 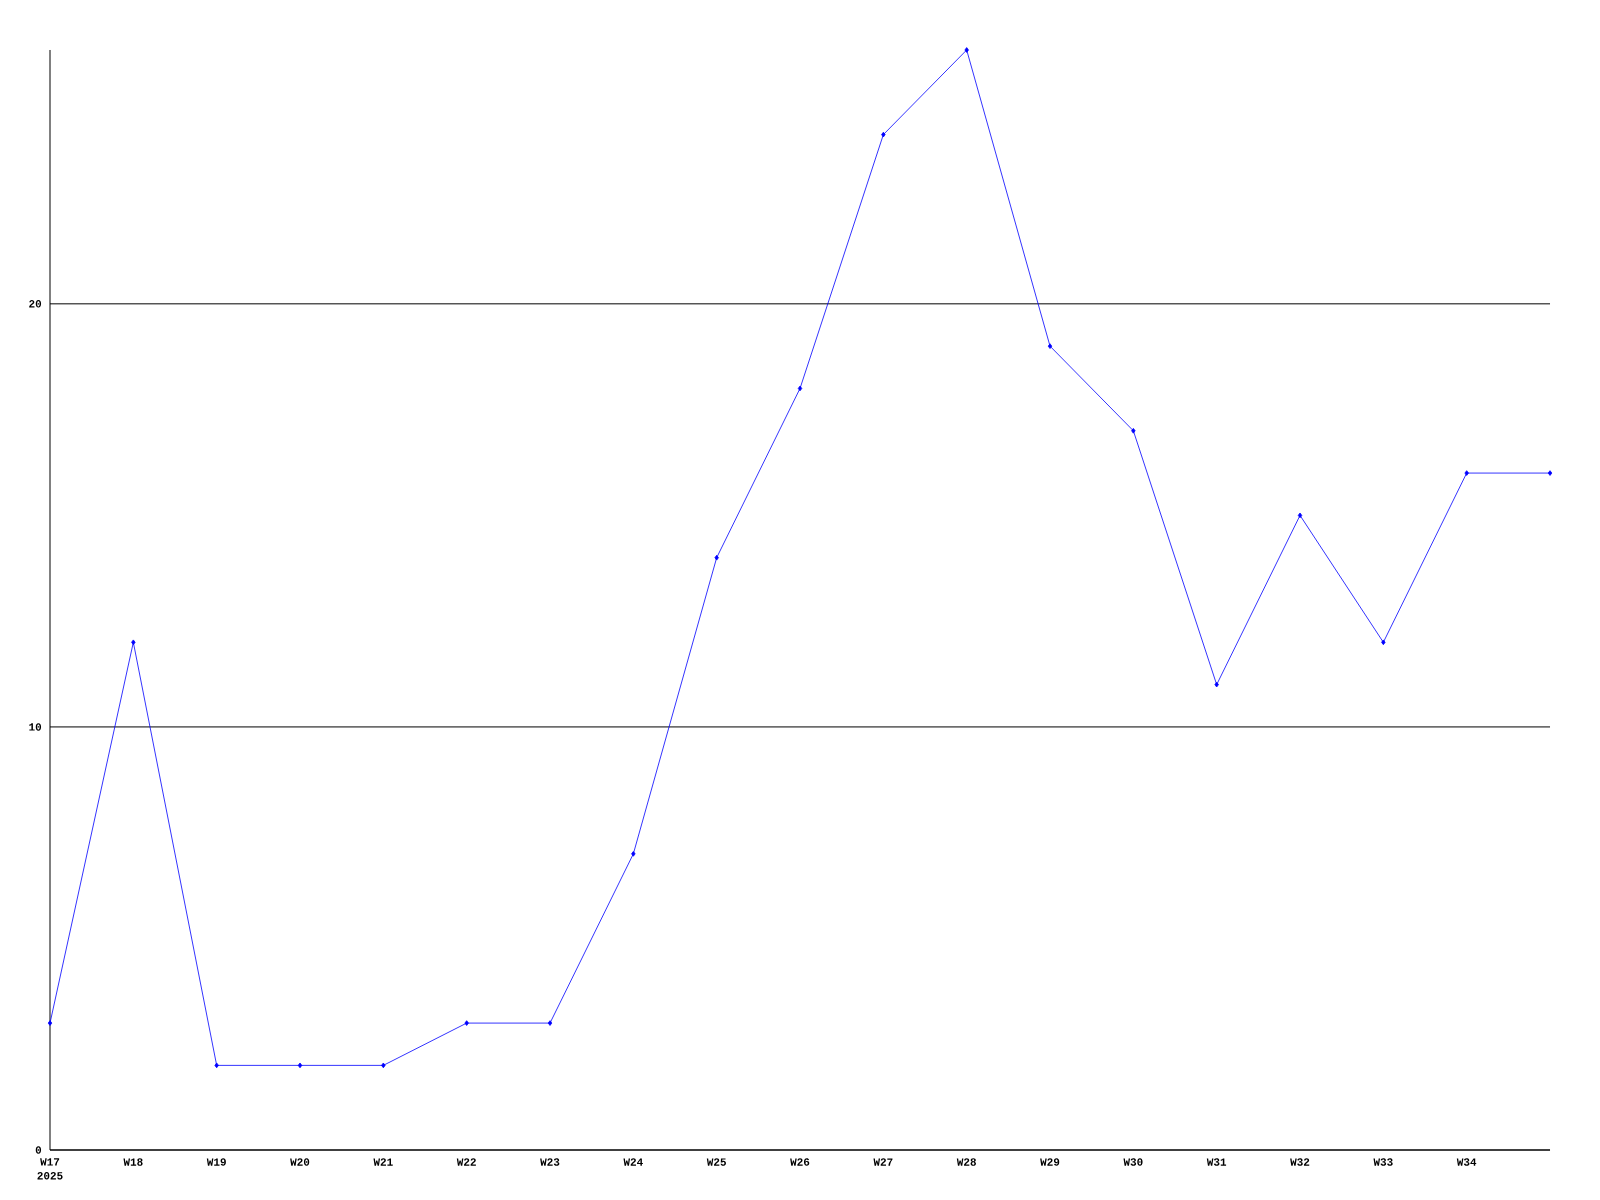 I want to click on x-tick-label: W24, so click(x=633, y=1162).